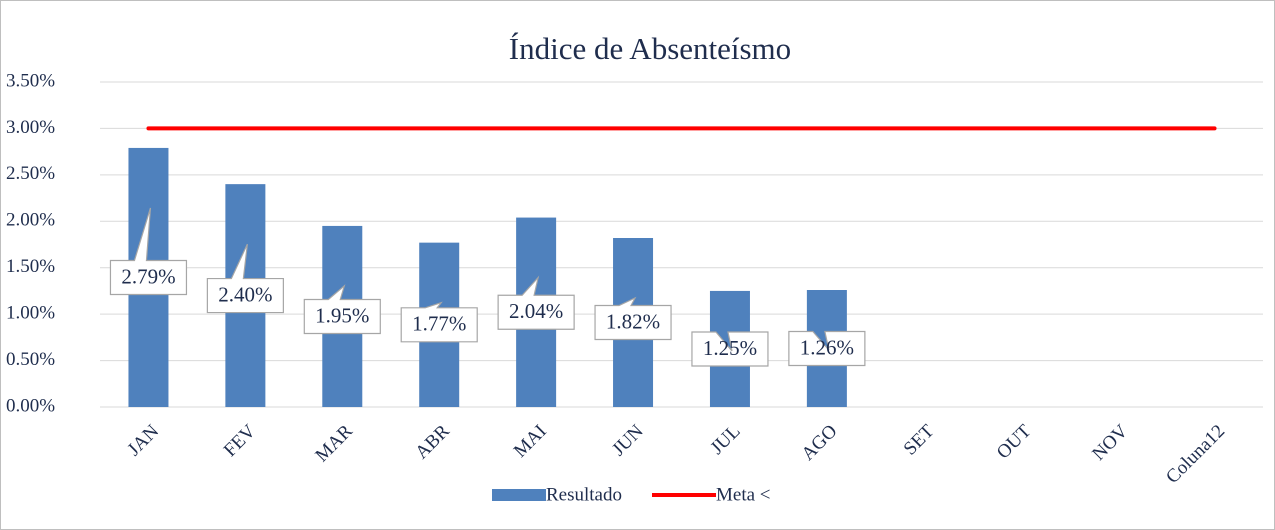  What do you see at coordinates (633, 321) in the screenshot?
I see `data-label: 1.82%` at bounding box center [633, 321].